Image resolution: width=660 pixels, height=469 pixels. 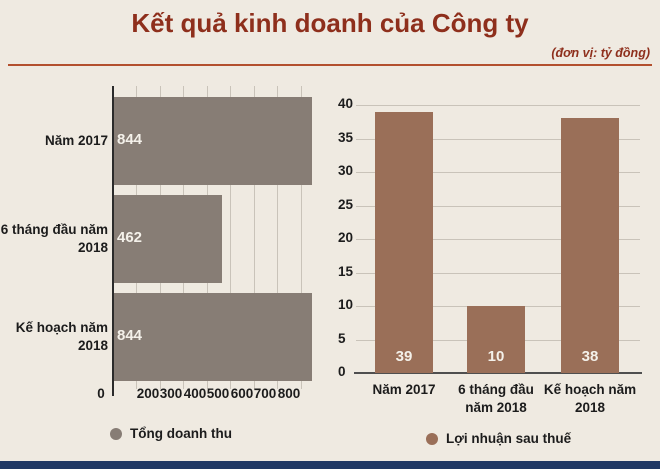 What do you see at coordinates (496, 356) in the screenshot?
I see `data-label: 10` at bounding box center [496, 356].